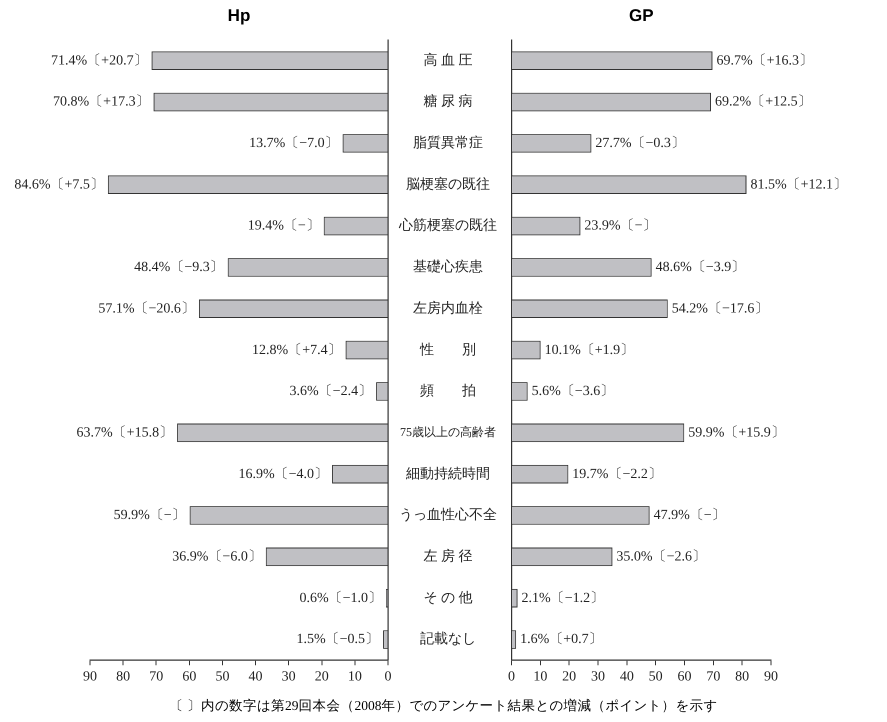  Describe the element at coordinates (338, 639) in the screenshot. I see `data-label: 1.5%〔−0.5〕` at that location.